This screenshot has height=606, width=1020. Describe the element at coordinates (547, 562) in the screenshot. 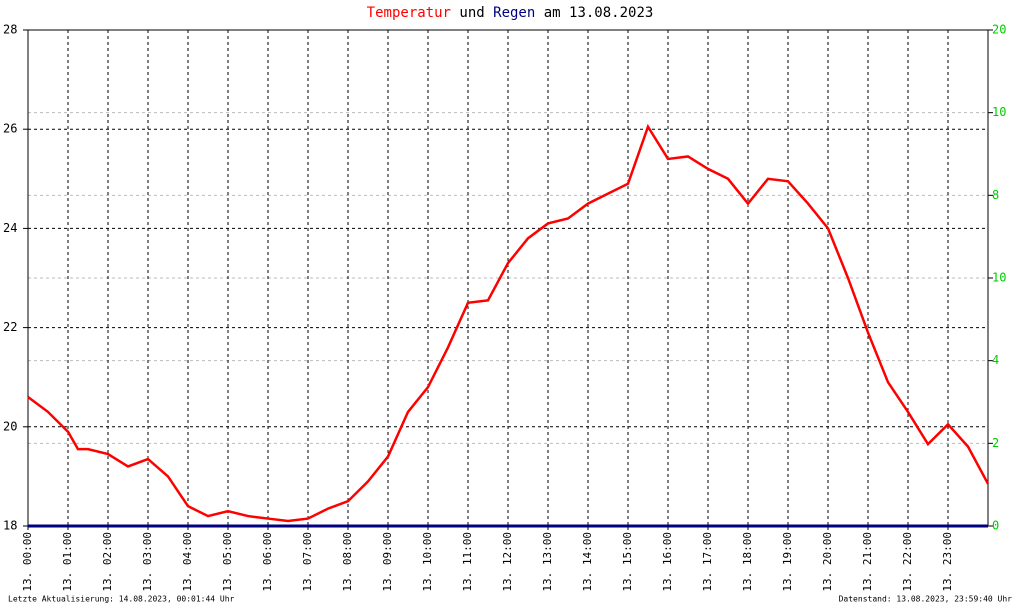

I see `x-tick-label: 13. 13:00` at that location.